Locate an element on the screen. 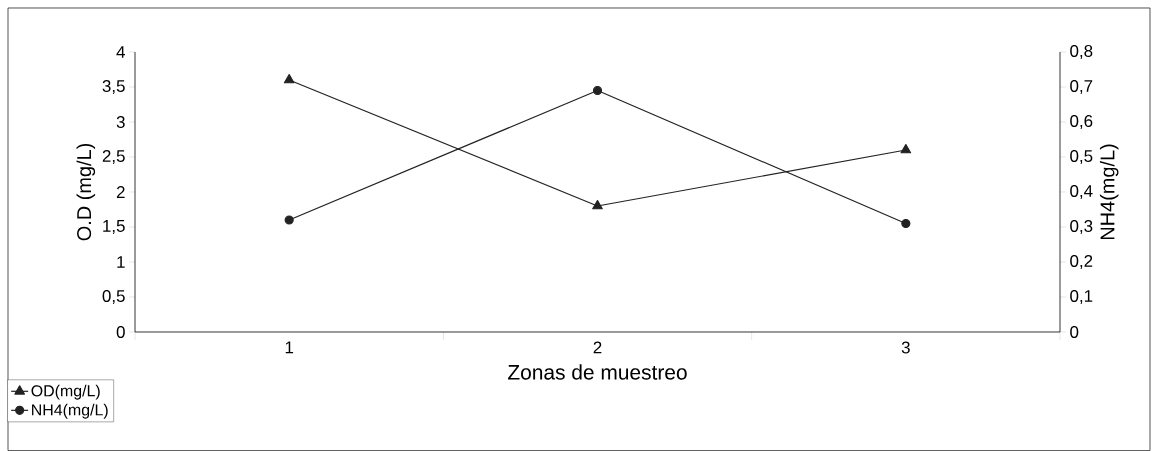  y-tick-label: 1 is located at coordinates (121, 262).